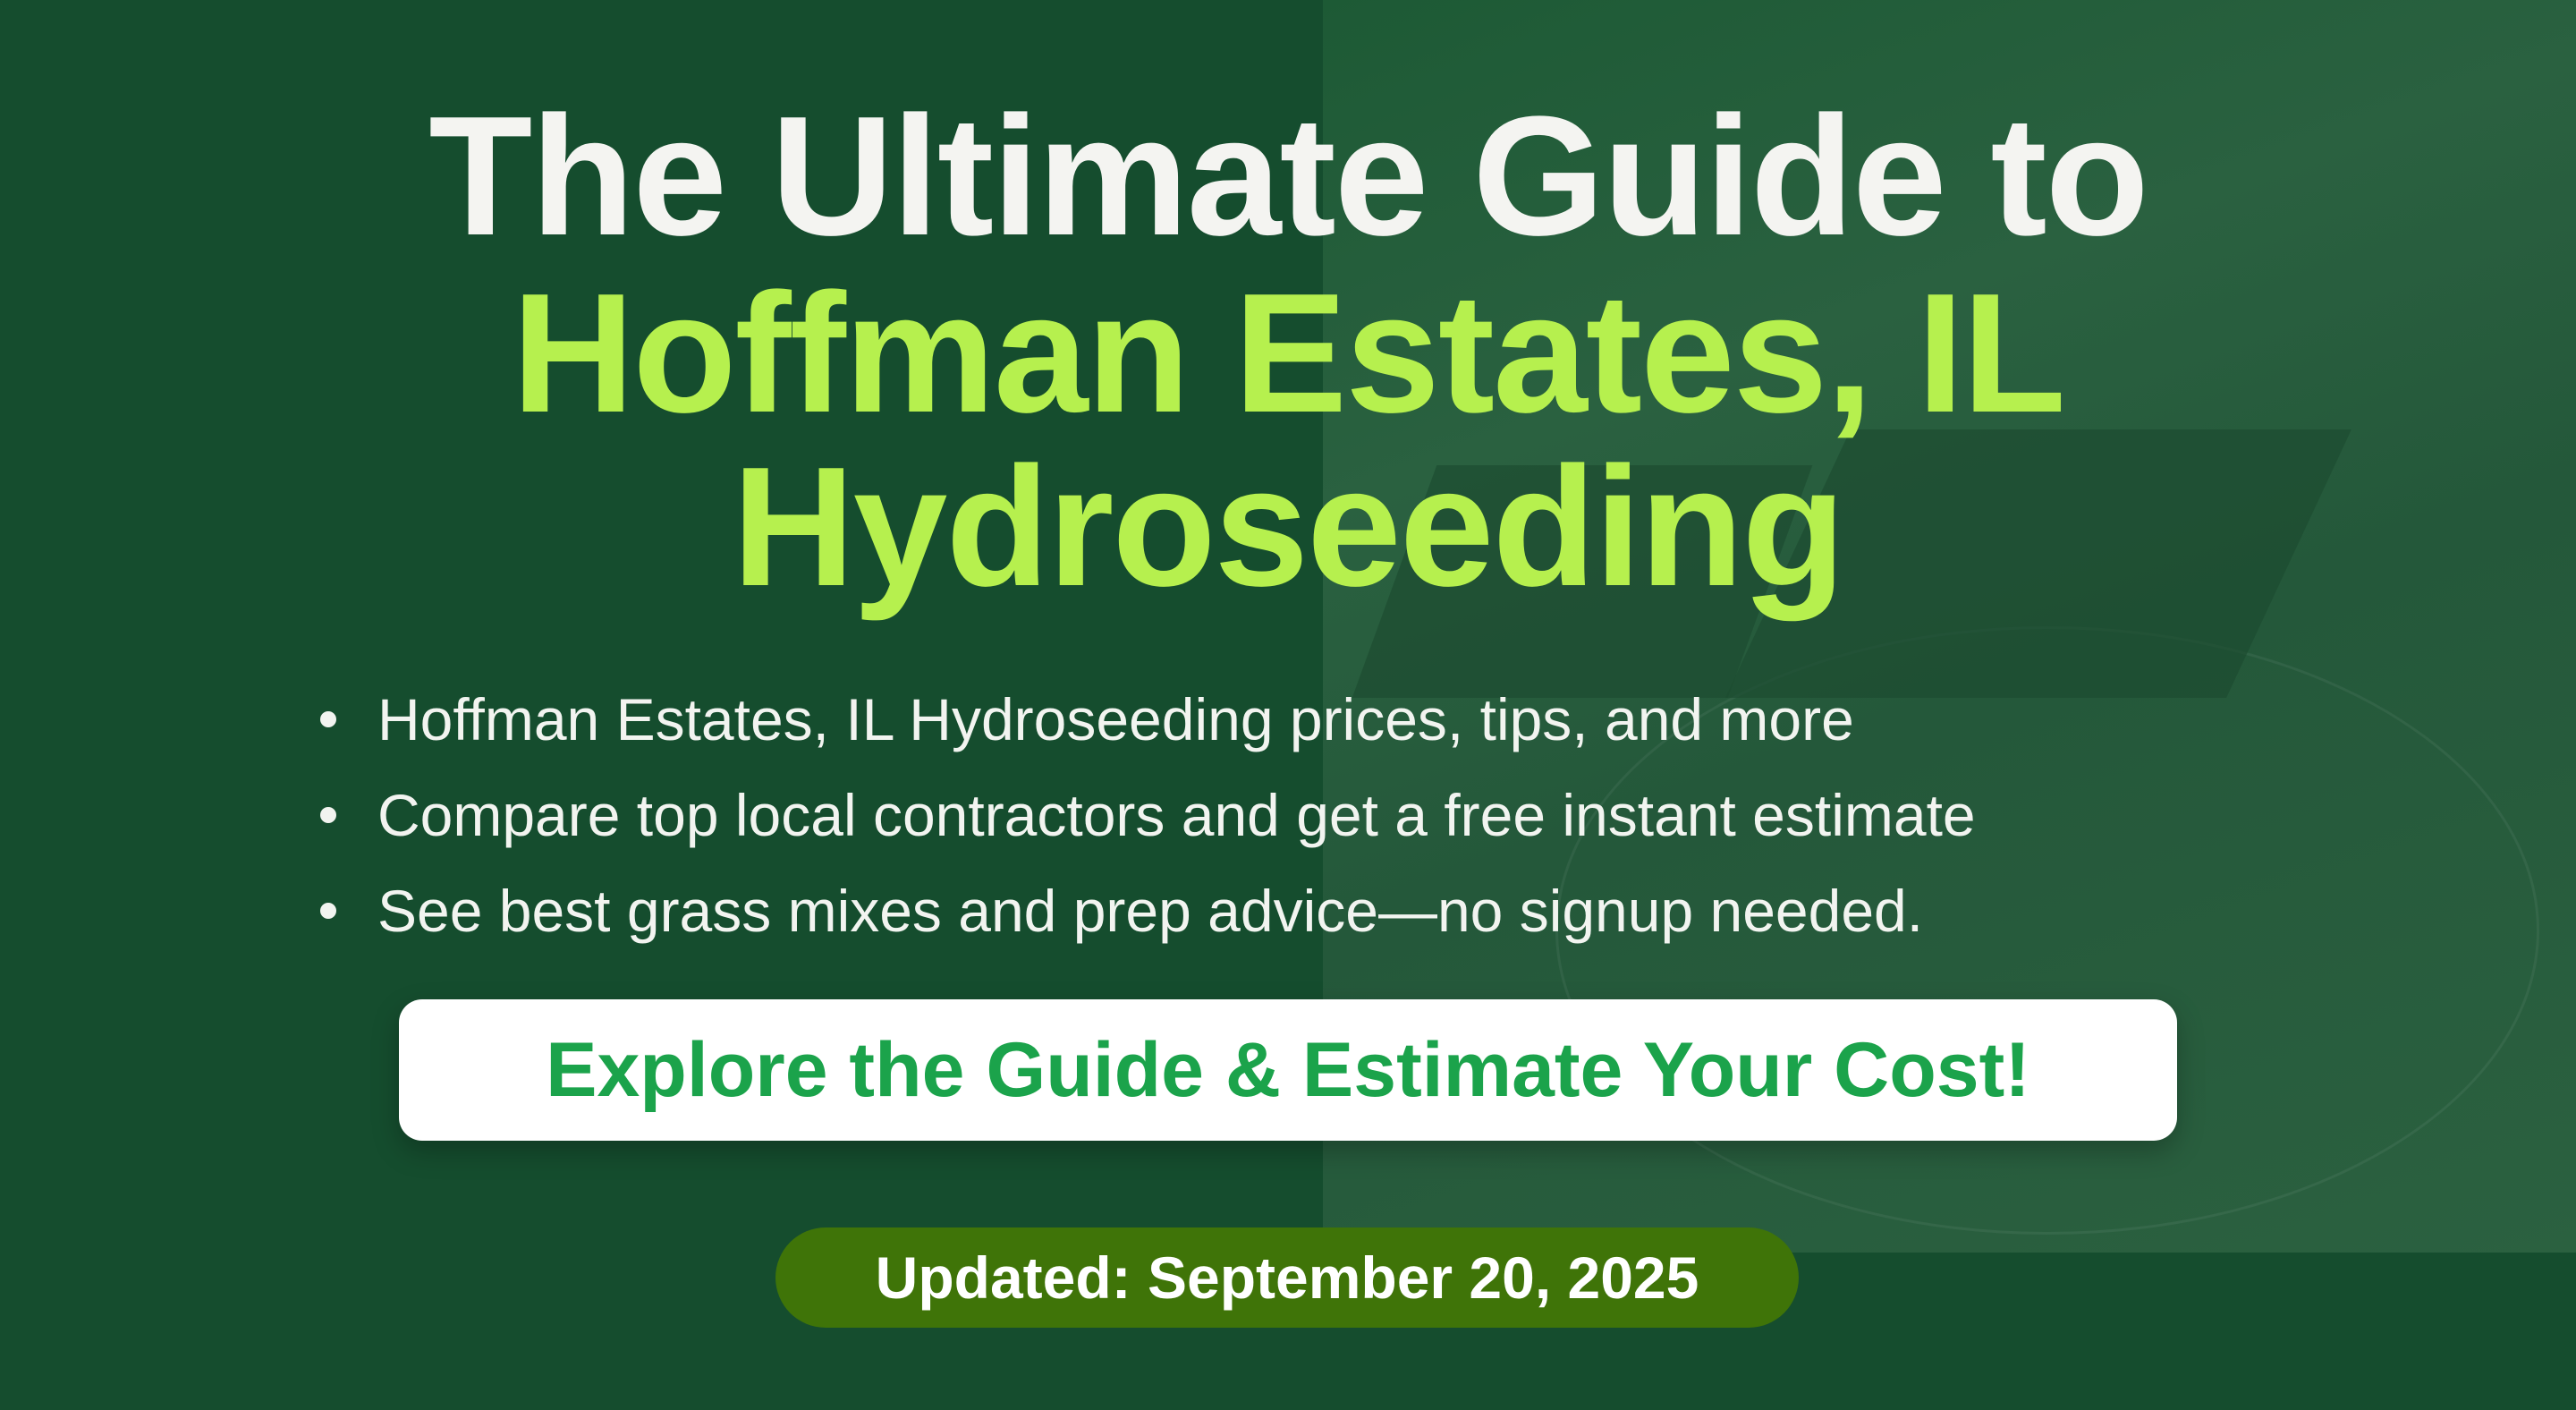 The image size is (2576, 1410). Describe the element at coordinates (1288, 176) in the screenshot. I see `headline-line-1: The Ultimate Guide to` at that location.